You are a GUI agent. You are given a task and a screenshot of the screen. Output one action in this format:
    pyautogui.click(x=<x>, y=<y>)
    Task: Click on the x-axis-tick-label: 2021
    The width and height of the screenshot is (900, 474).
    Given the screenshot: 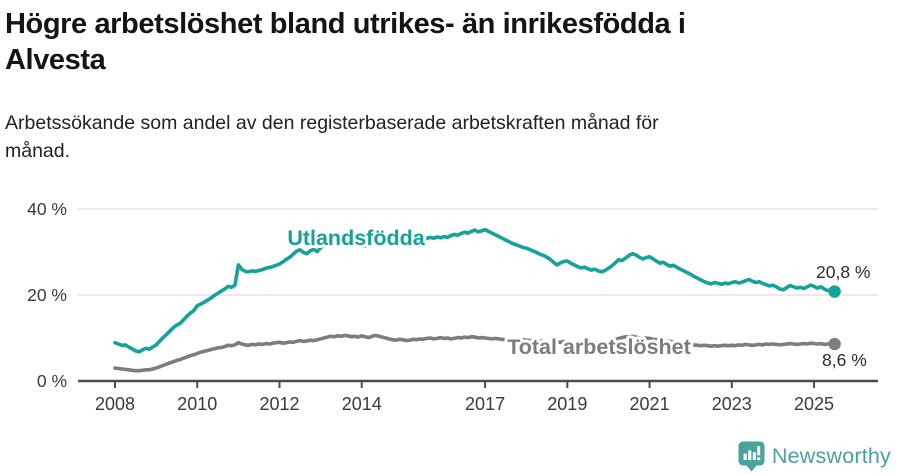 What is the action you would take?
    pyautogui.click(x=650, y=404)
    